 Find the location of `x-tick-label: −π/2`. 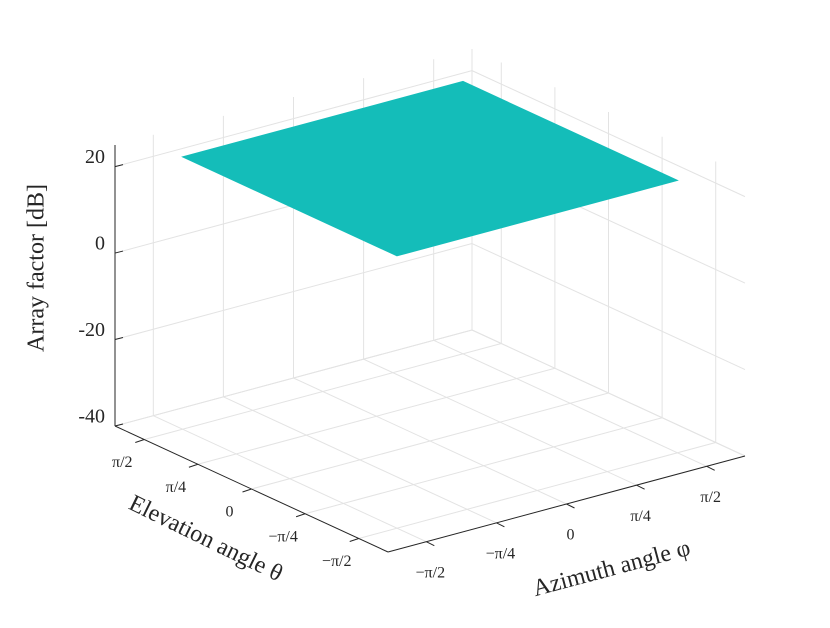

x-tick-label: −π/2 is located at coordinates (431, 572).